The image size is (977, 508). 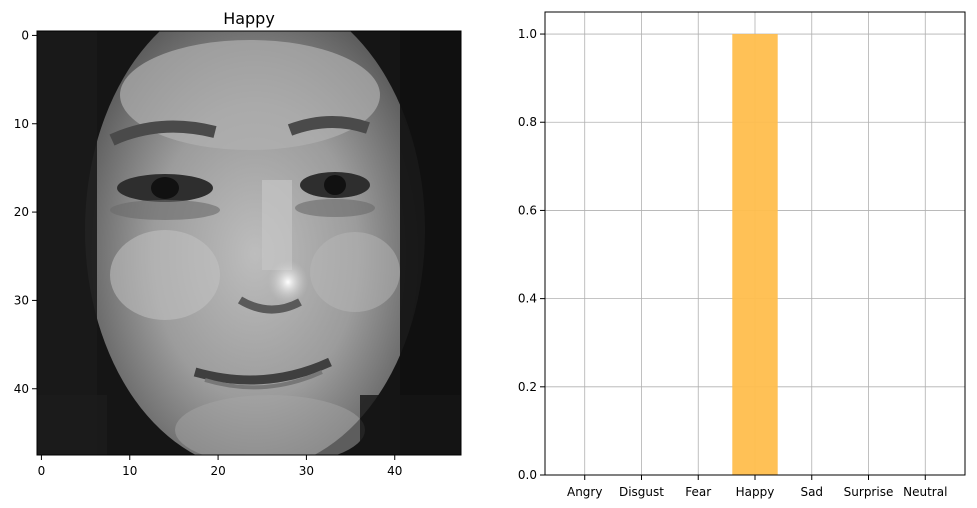 What do you see at coordinates (925, 492) in the screenshot?
I see `bar-x-tick-label: Neutral` at bounding box center [925, 492].